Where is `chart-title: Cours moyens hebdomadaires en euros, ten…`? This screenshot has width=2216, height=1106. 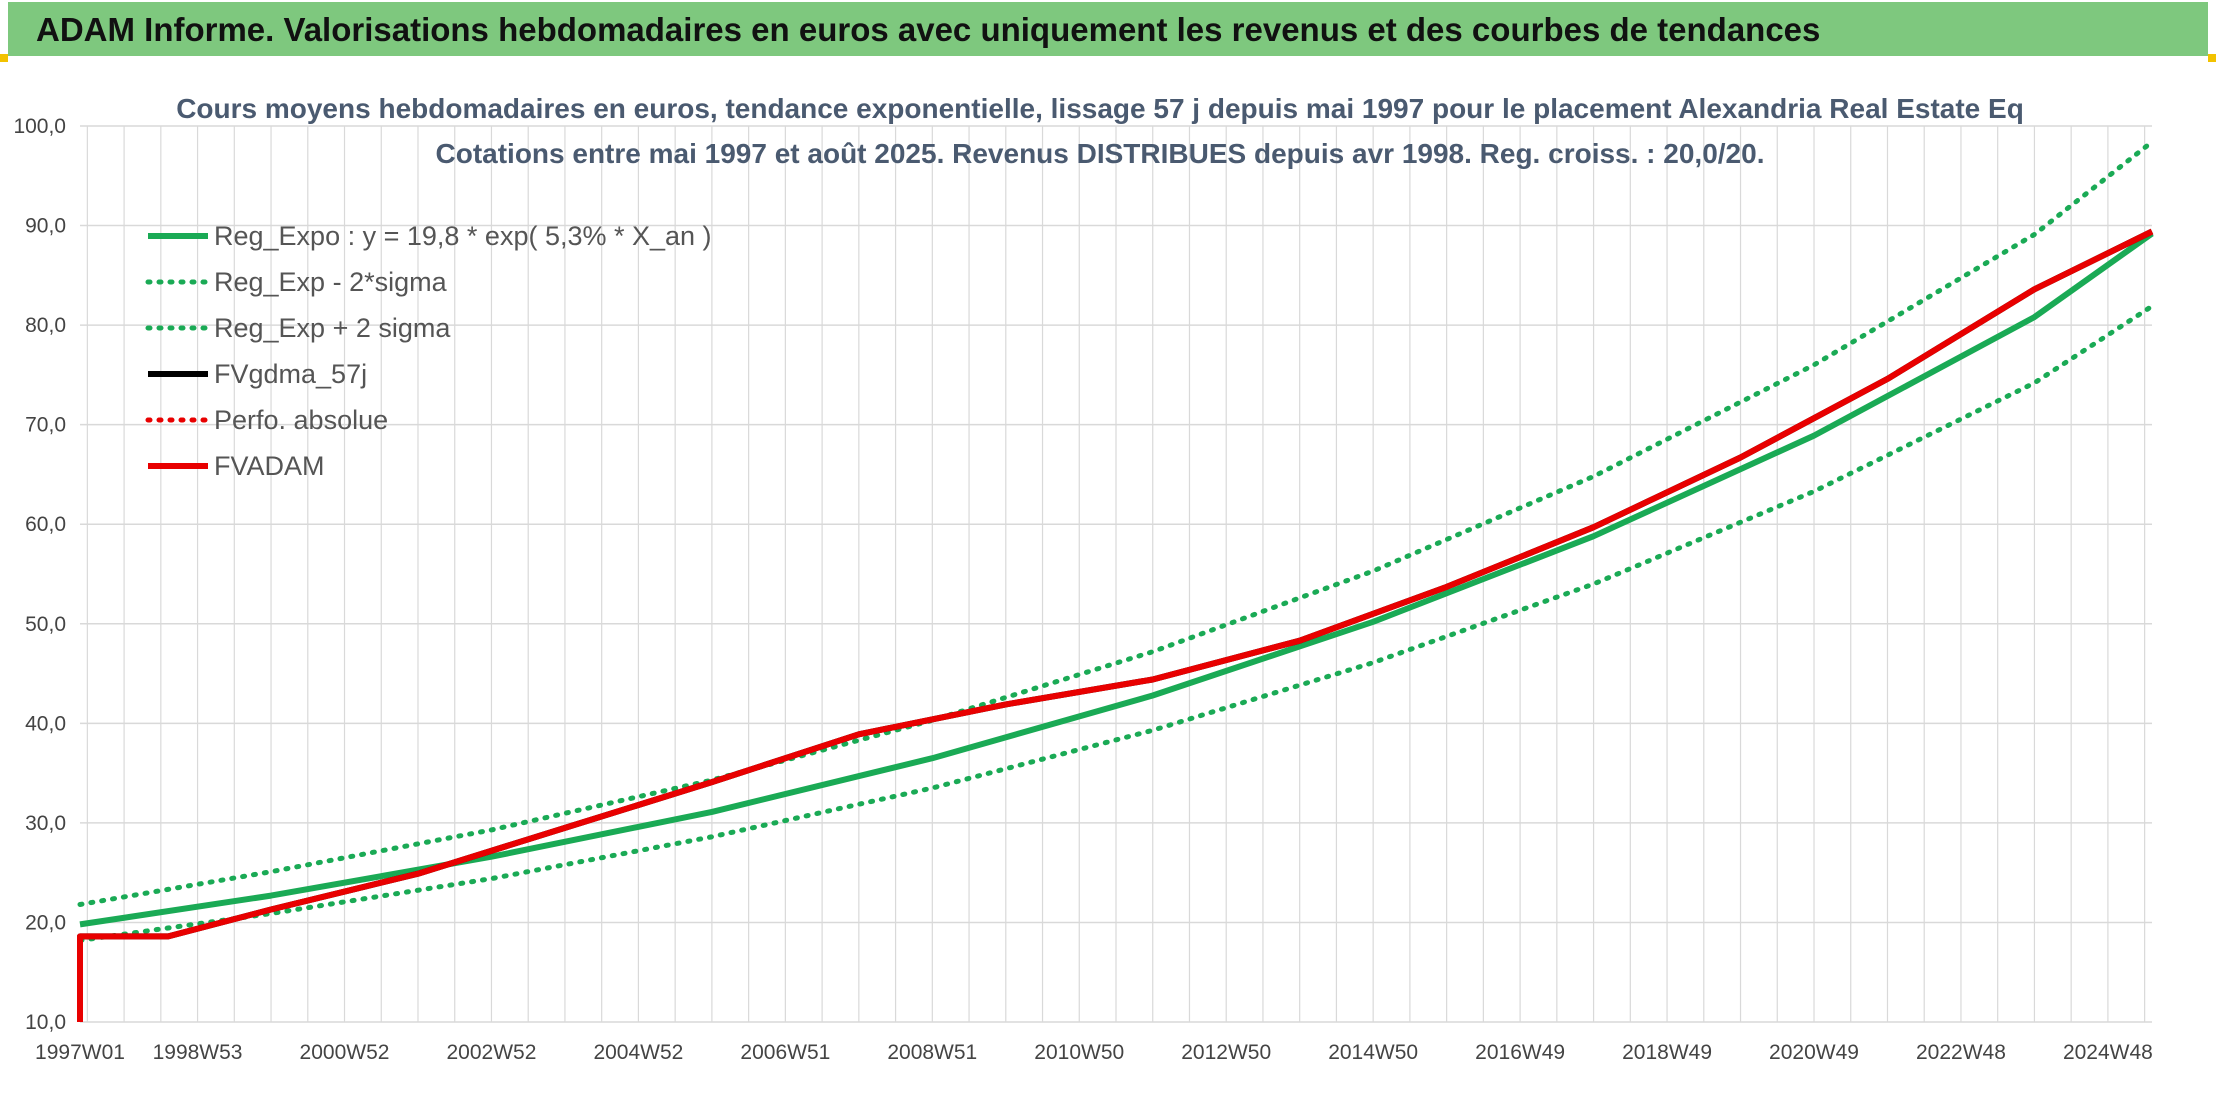
chart-title: Cours moyens hebdomadaires en euros, ten… is located at coordinates (1100, 108).